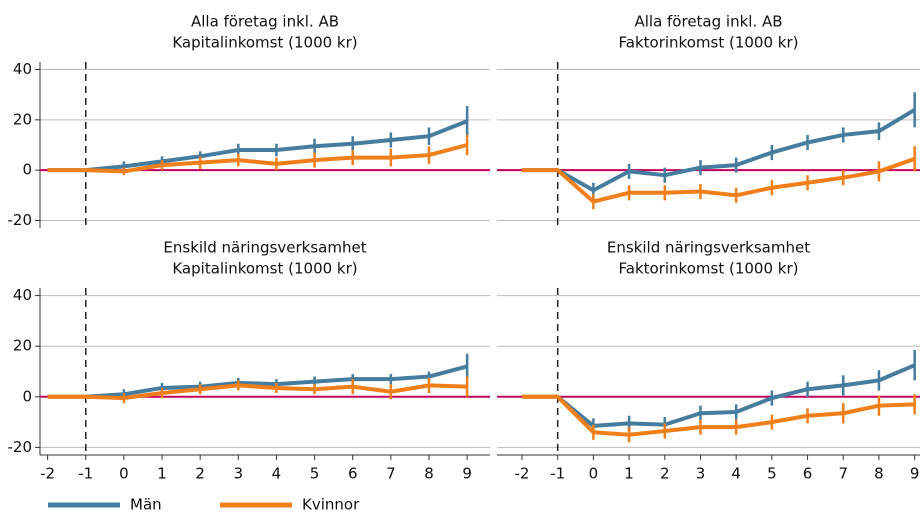 This screenshot has height=518, width=923. I want to click on legend-label: Kvinnor, so click(331, 505).